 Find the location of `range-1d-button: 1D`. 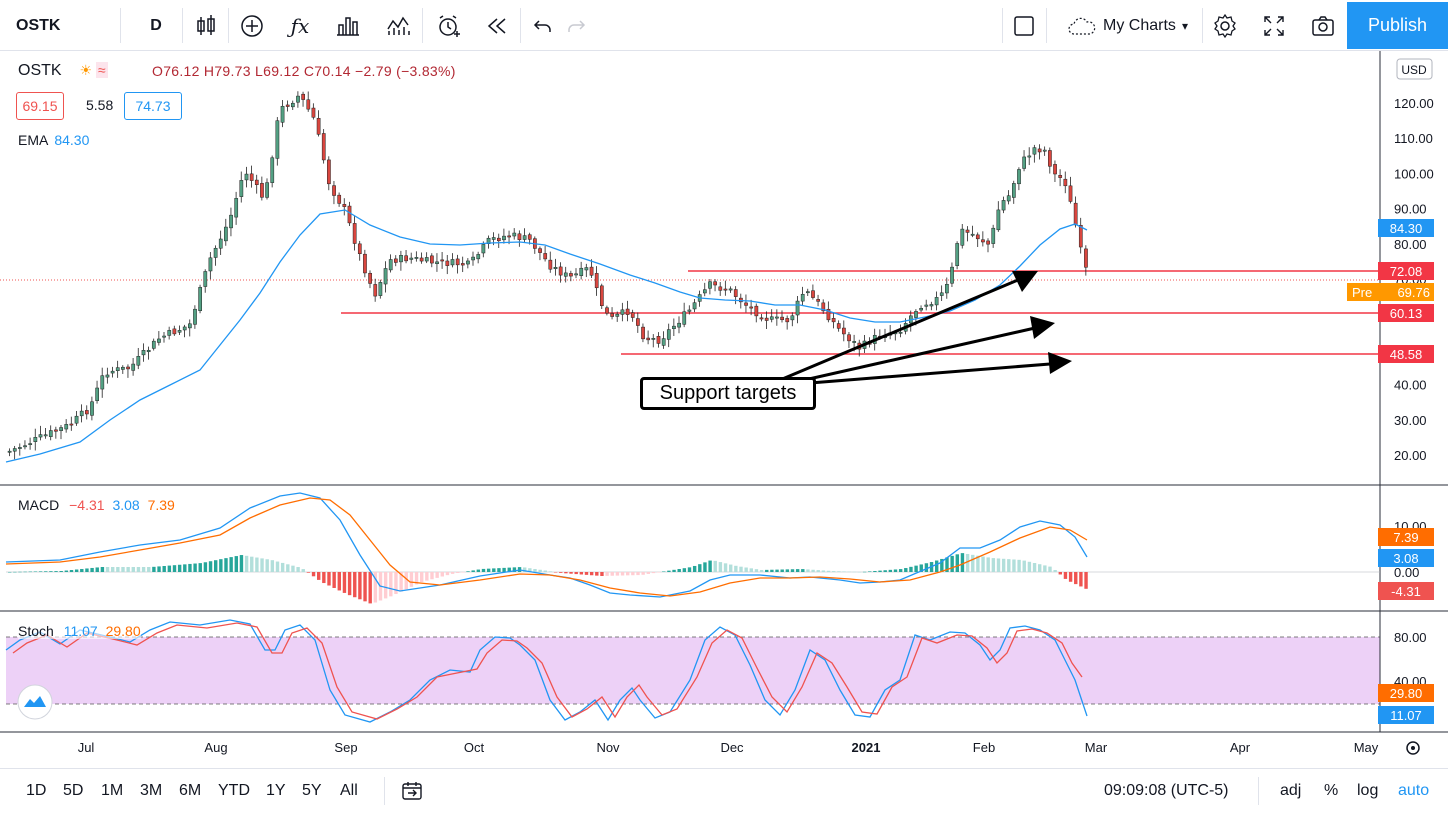

range-1d-button: 1D is located at coordinates (36, 790).